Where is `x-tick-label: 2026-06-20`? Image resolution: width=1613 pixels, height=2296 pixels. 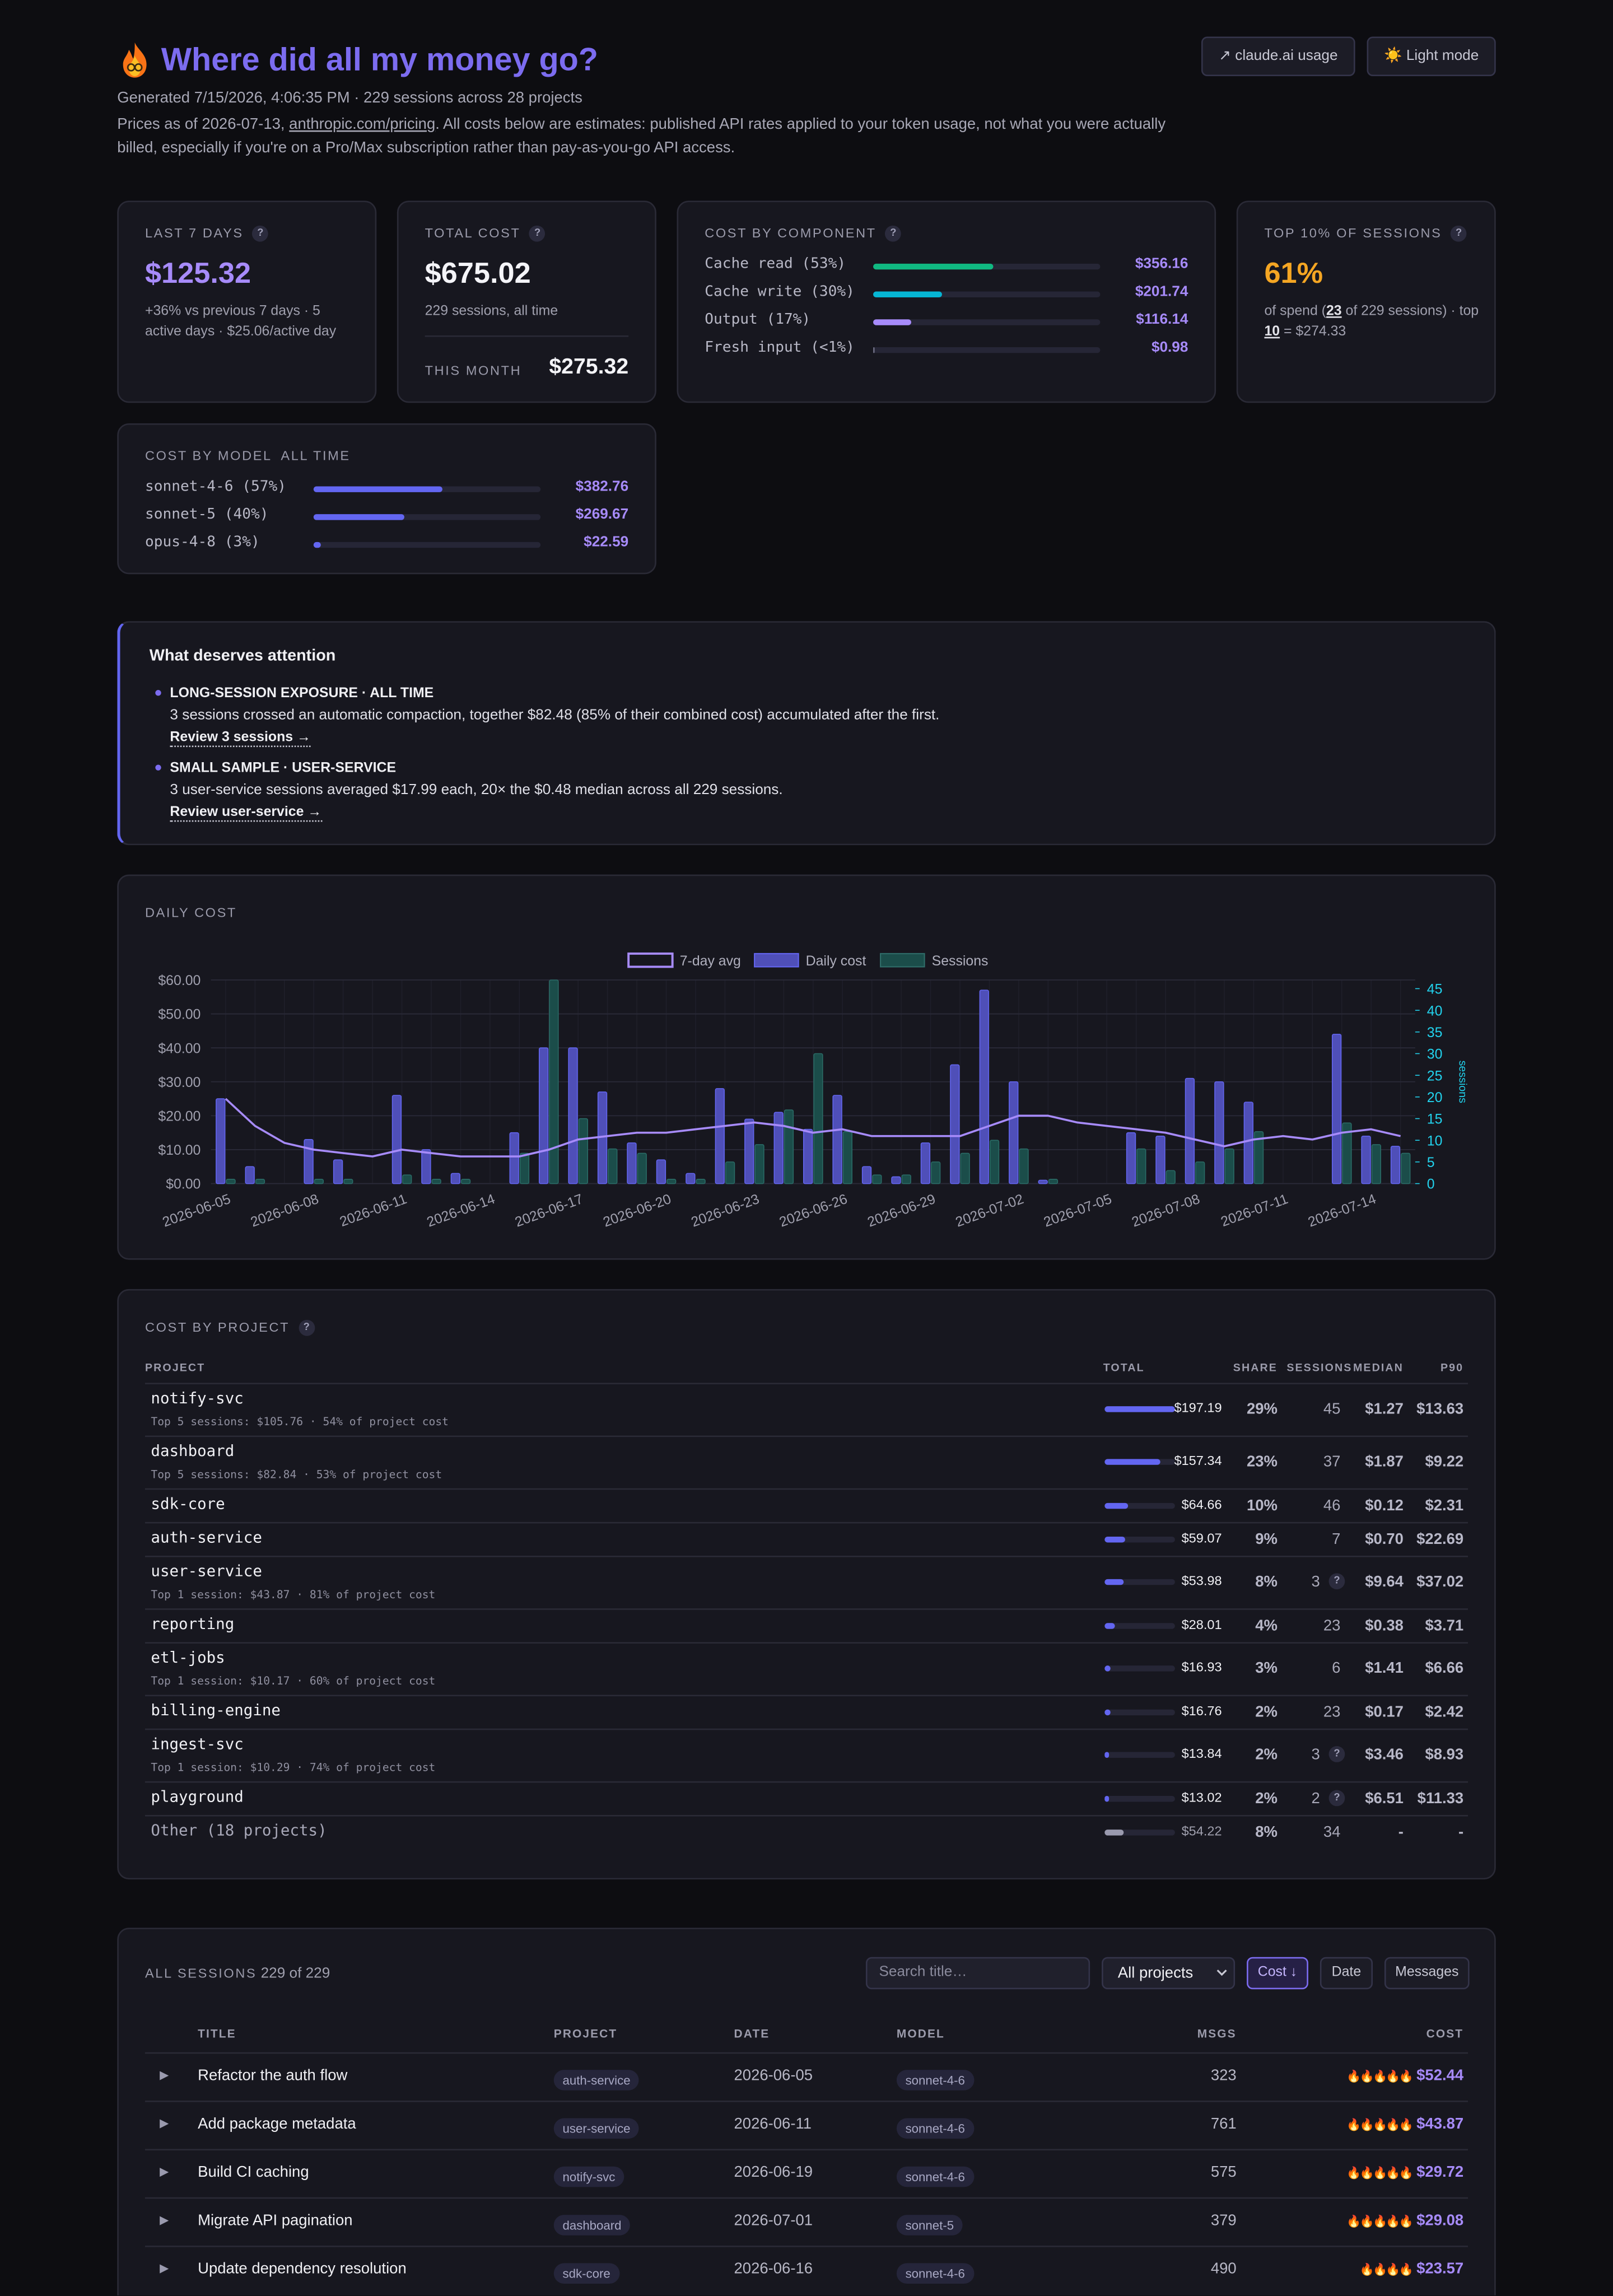 x-tick-label: 2026-06-20 is located at coordinates (637, 1211).